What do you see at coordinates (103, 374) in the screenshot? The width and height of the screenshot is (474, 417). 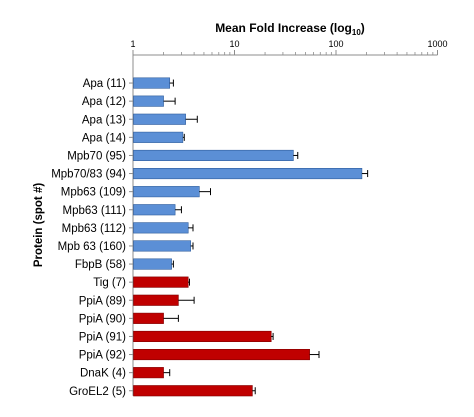 I see `category-label: DnaK (4)` at bounding box center [103, 374].